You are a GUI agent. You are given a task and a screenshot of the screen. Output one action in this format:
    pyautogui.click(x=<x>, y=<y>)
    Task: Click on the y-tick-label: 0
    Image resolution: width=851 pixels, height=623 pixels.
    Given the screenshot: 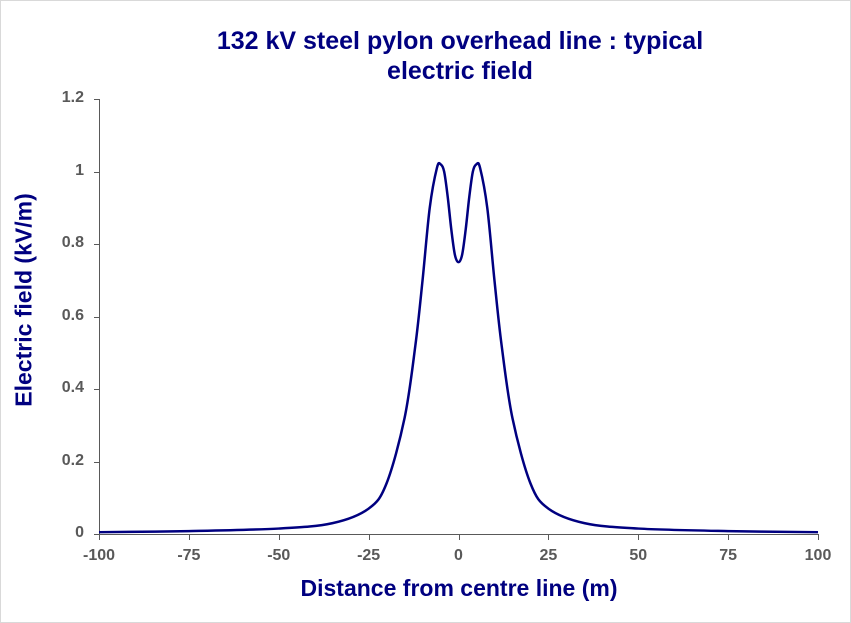 What is the action you would take?
    pyautogui.click(x=79, y=532)
    